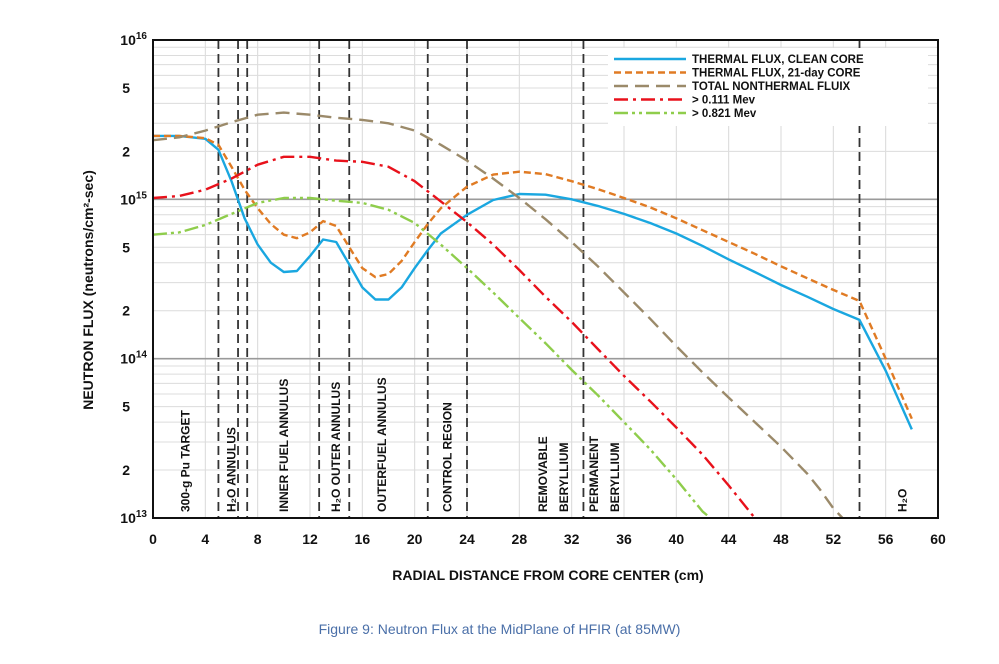  I want to click on region-label-8: PERMANENT, so click(594, 473).